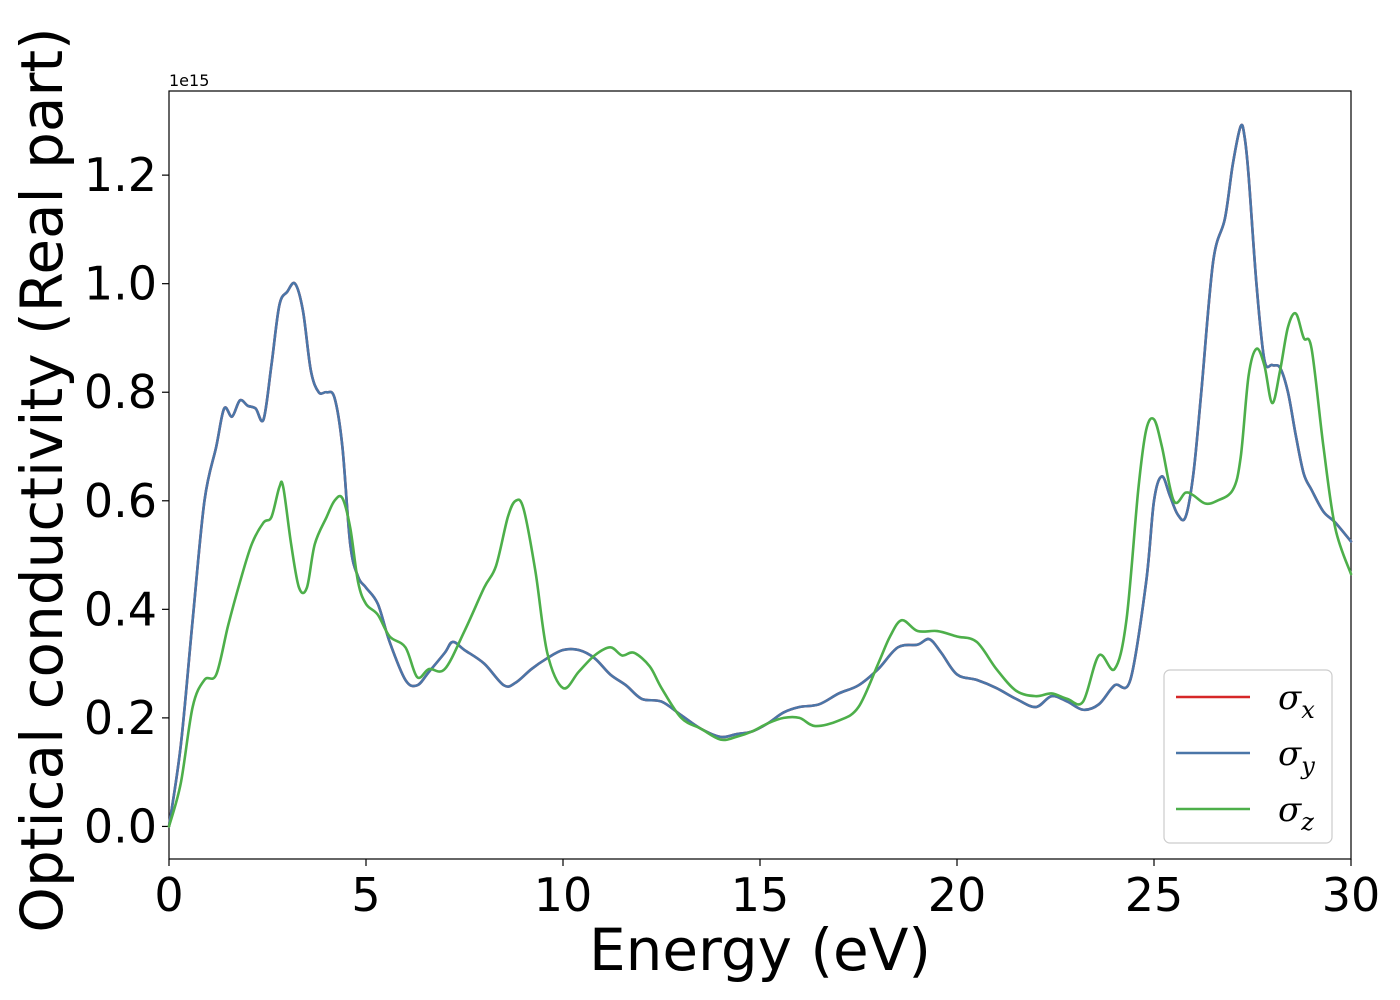  What do you see at coordinates (120, 718) in the screenshot?
I see `y-tick-label: 0.2` at bounding box center [120, 718].